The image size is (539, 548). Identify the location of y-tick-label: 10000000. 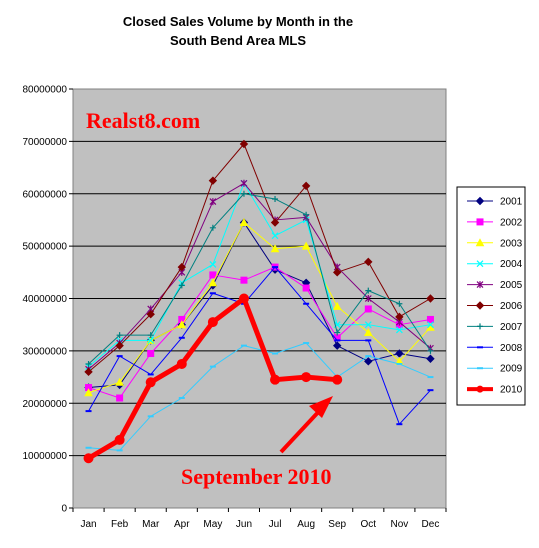
(45, 456).